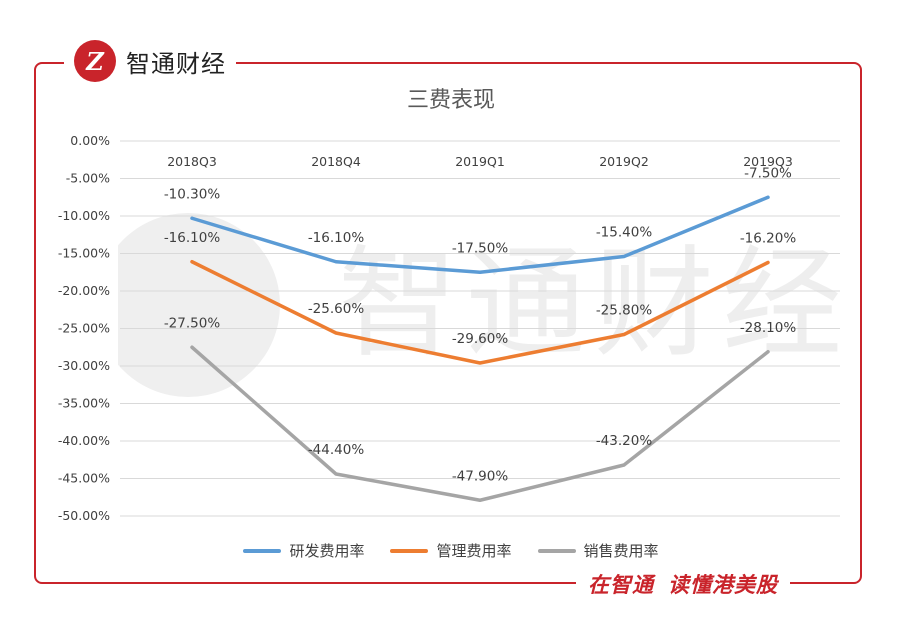  Describe the element at coordinates (624, 233) in the screenshot. I see `data-label: -15.40%` at that location.